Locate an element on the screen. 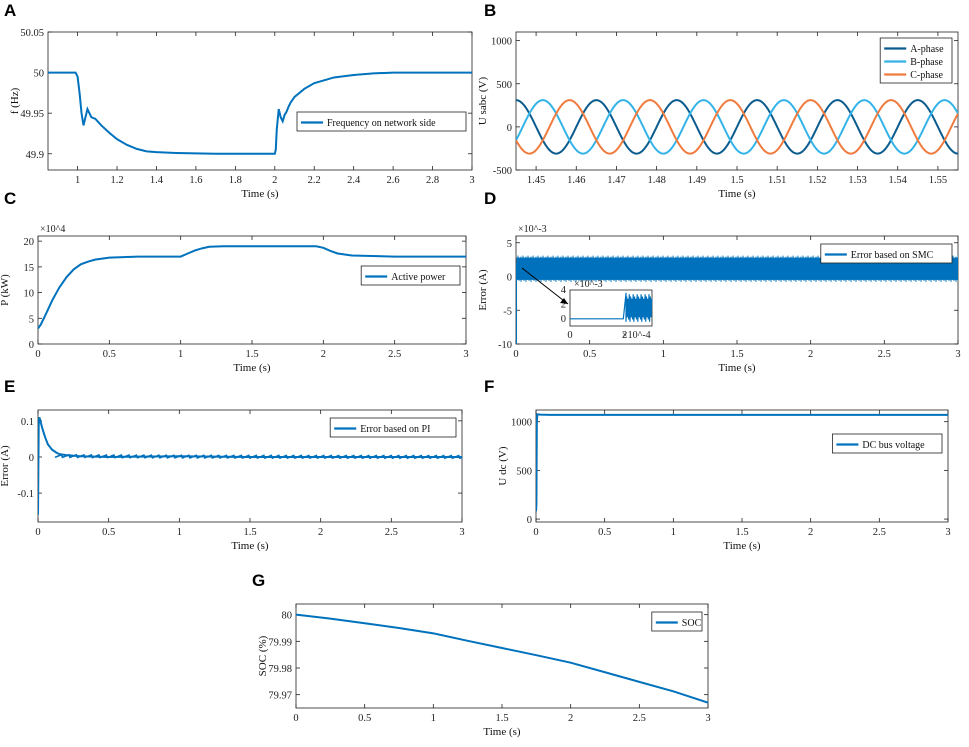 The image size is (969, 747). plot-area-B is located at coordinates (737, 127).